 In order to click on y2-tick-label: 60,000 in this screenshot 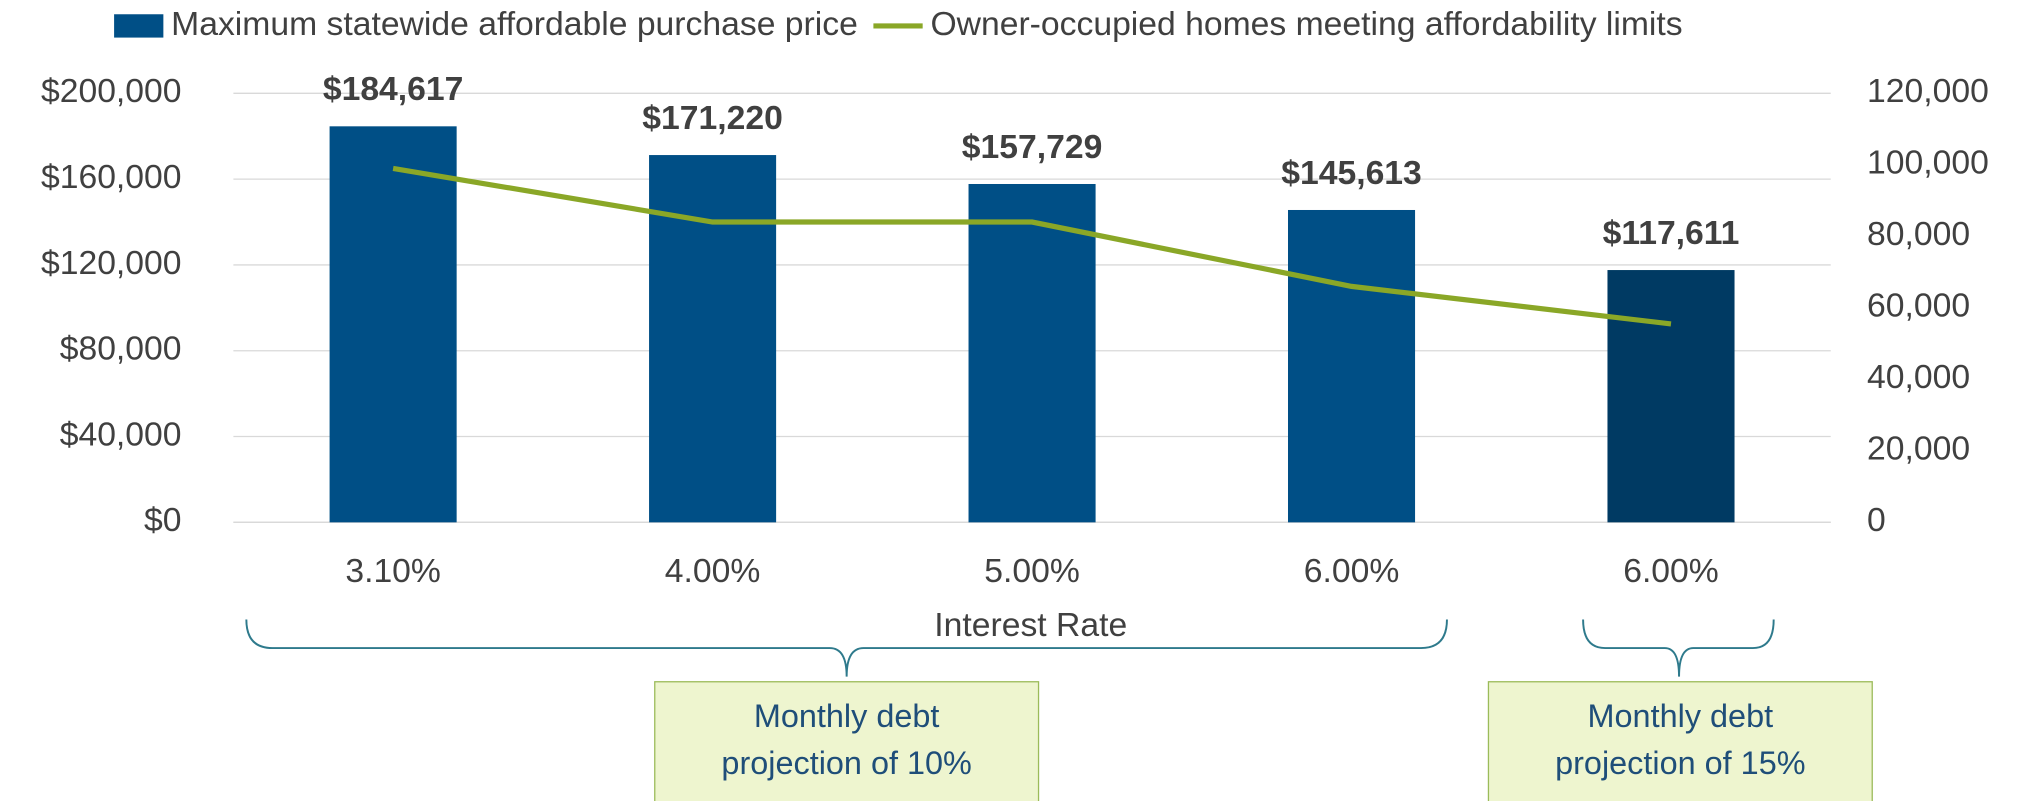, I will do `click(1918, 306)`.